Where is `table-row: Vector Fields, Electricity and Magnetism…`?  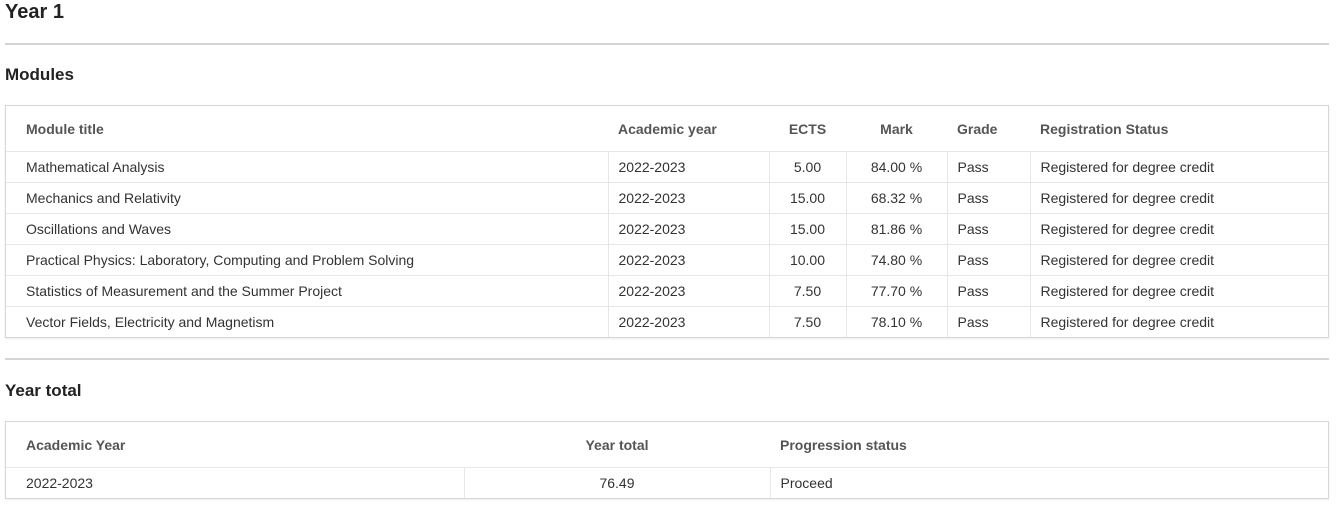
table-row: Vector Fields, Electricity and Magnetism… is located at coordinates (667, 321).